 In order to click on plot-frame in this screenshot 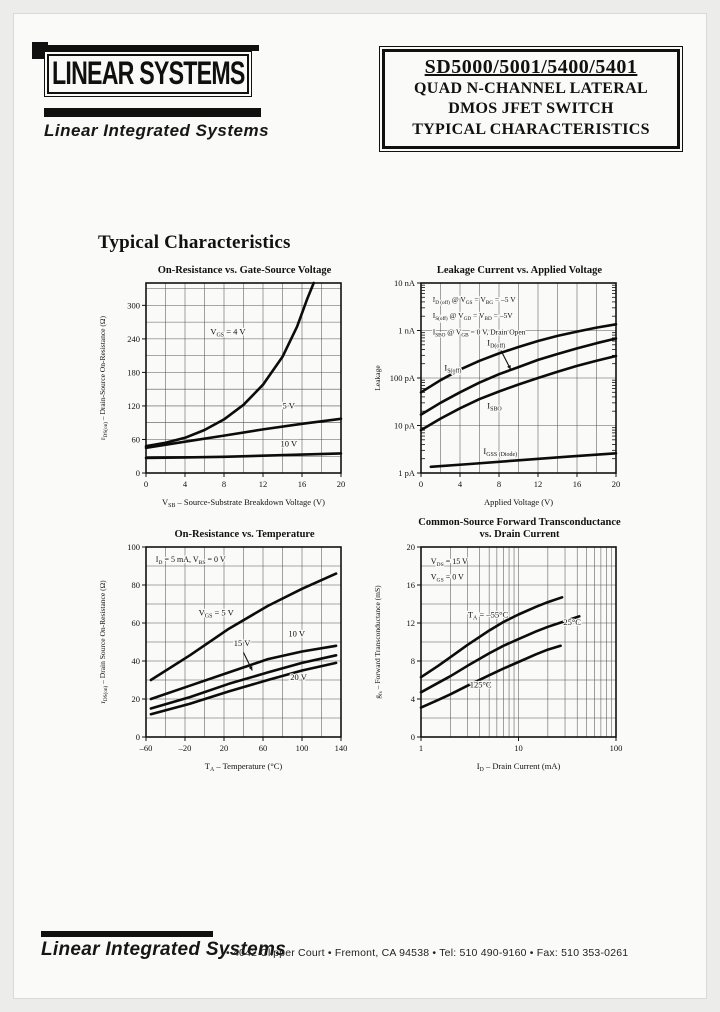, I will do `click(243, 378)`.